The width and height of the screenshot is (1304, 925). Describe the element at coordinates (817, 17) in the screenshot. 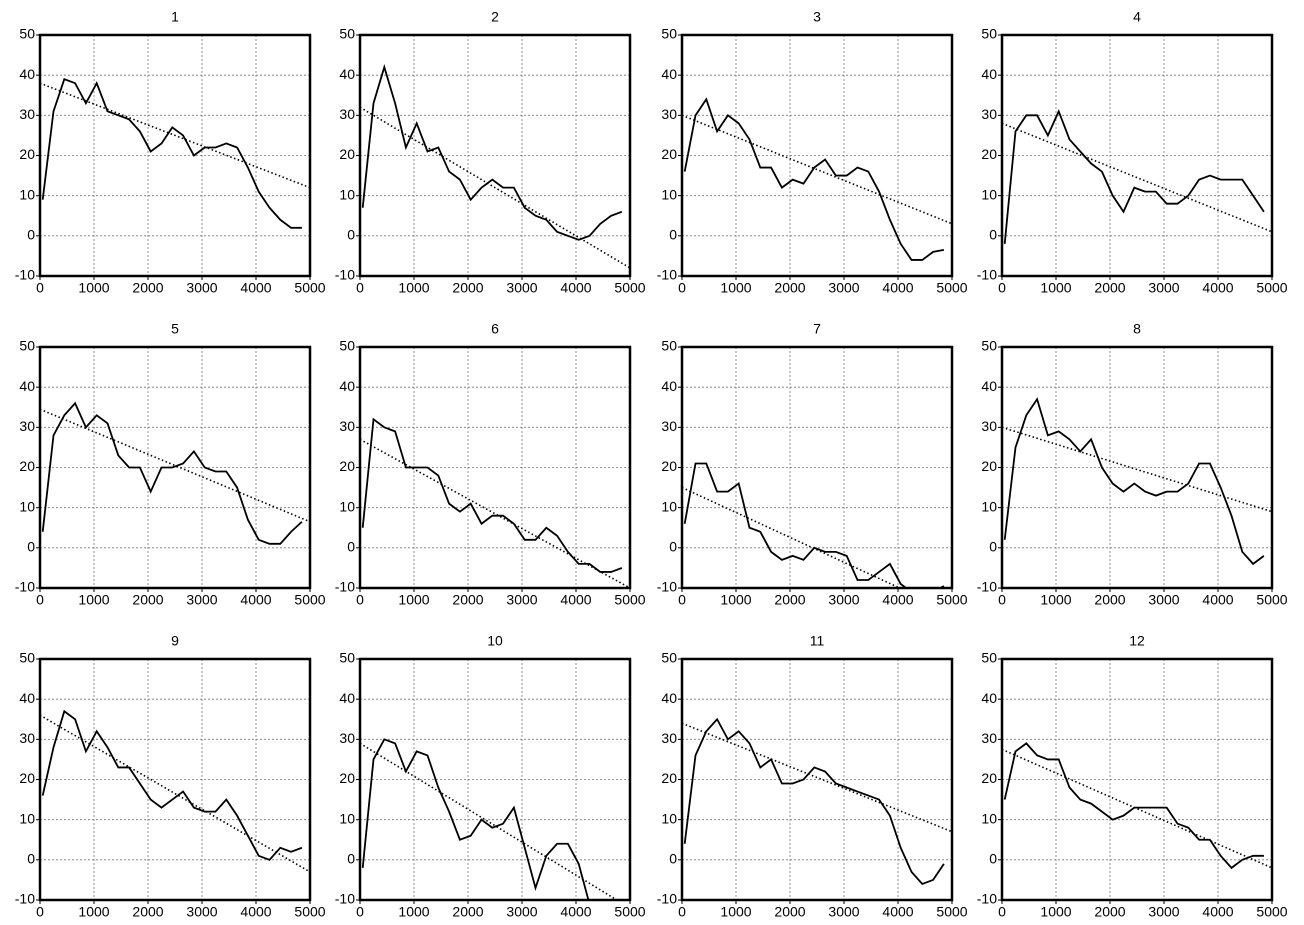

I see `subplot-title: 3` at that location.